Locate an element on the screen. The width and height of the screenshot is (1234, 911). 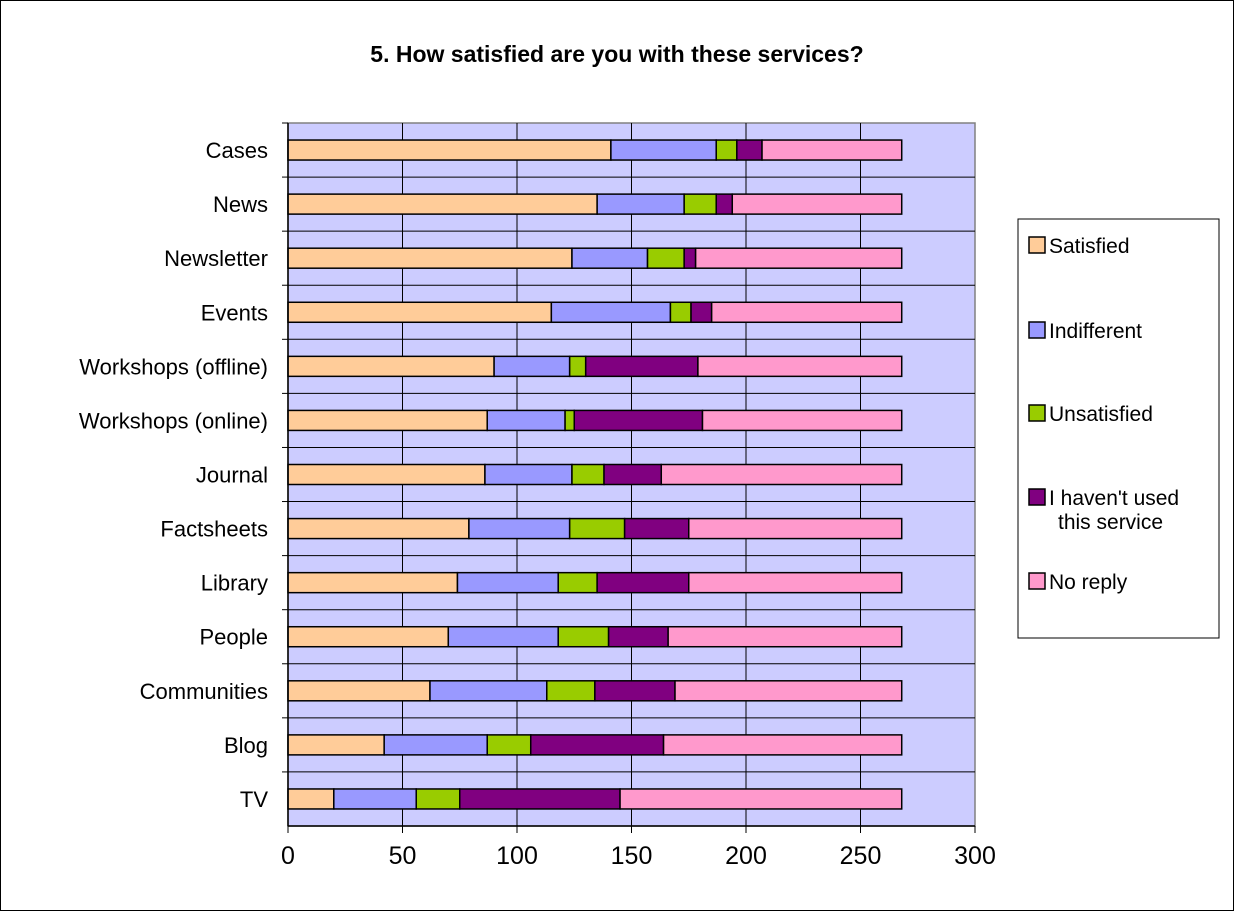
x-tick-label: 250 is located at coordinates (861, 856).